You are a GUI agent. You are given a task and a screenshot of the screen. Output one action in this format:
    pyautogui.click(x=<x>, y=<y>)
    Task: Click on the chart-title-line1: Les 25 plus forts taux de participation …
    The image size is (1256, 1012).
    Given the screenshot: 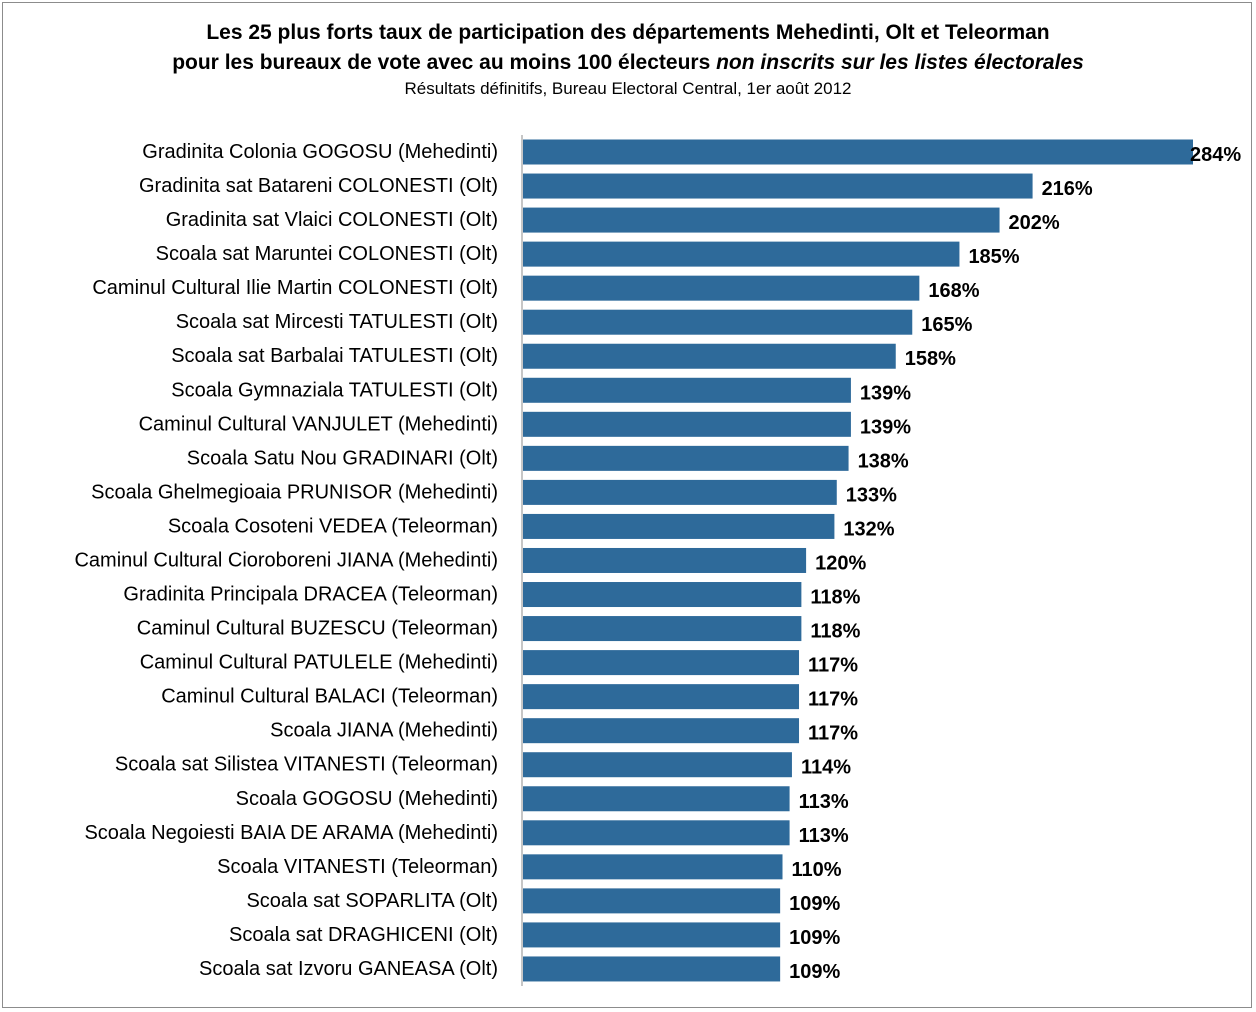 What is the action you would take?
    pyautogui.click(x=628, y=32)
    